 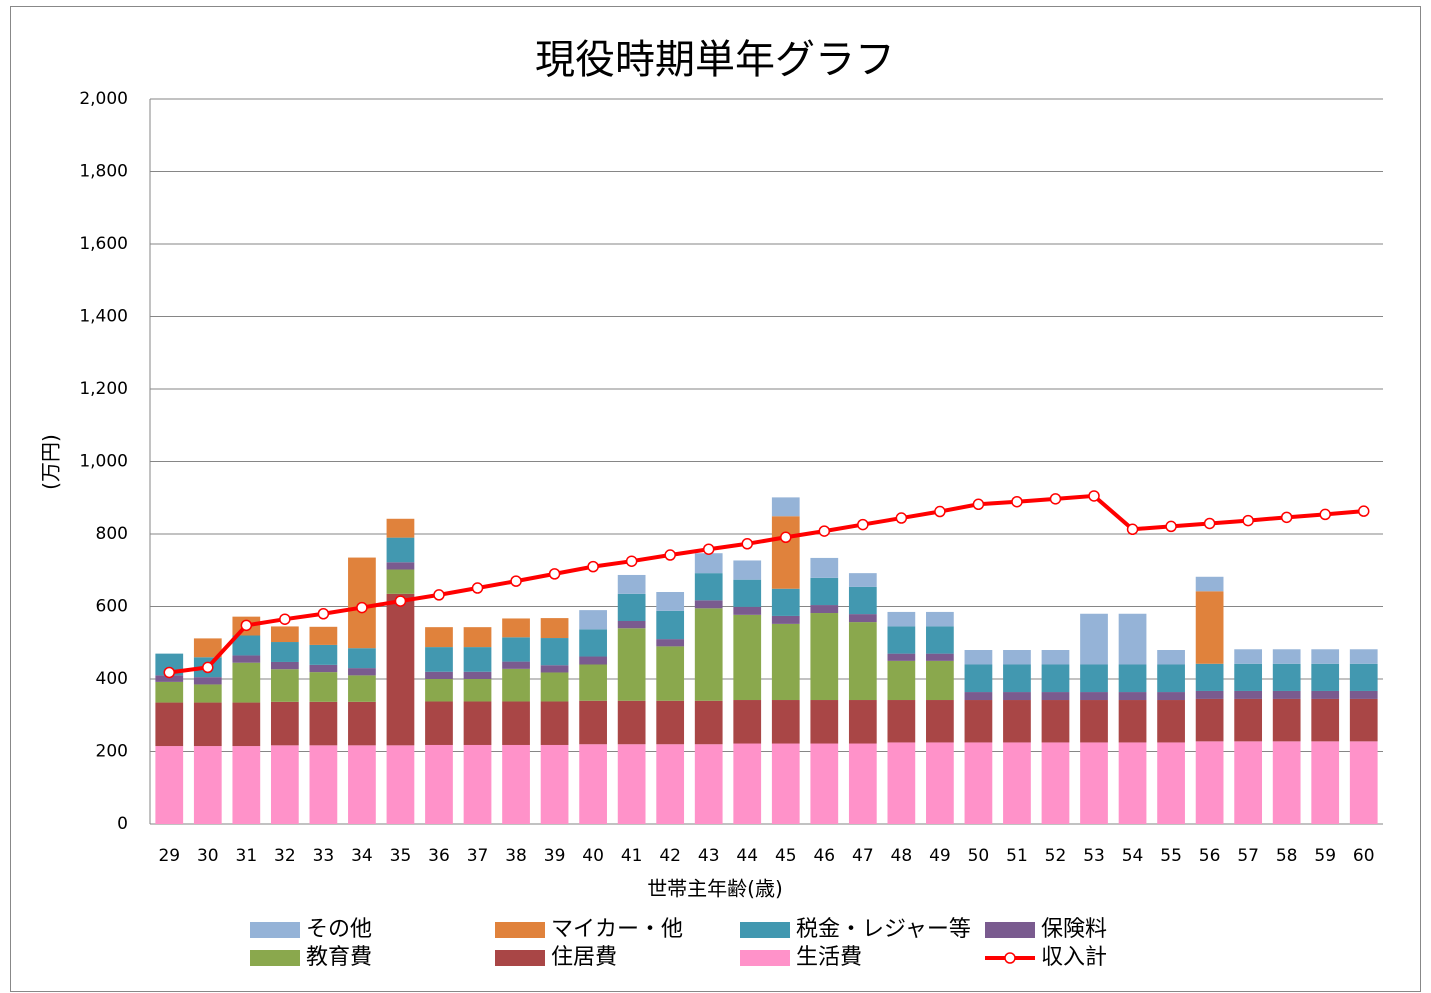 What do you see at coordinates (786, 856) in the screenshot?
I see `x-tick-label: 45` at bounding box center [786, 856].